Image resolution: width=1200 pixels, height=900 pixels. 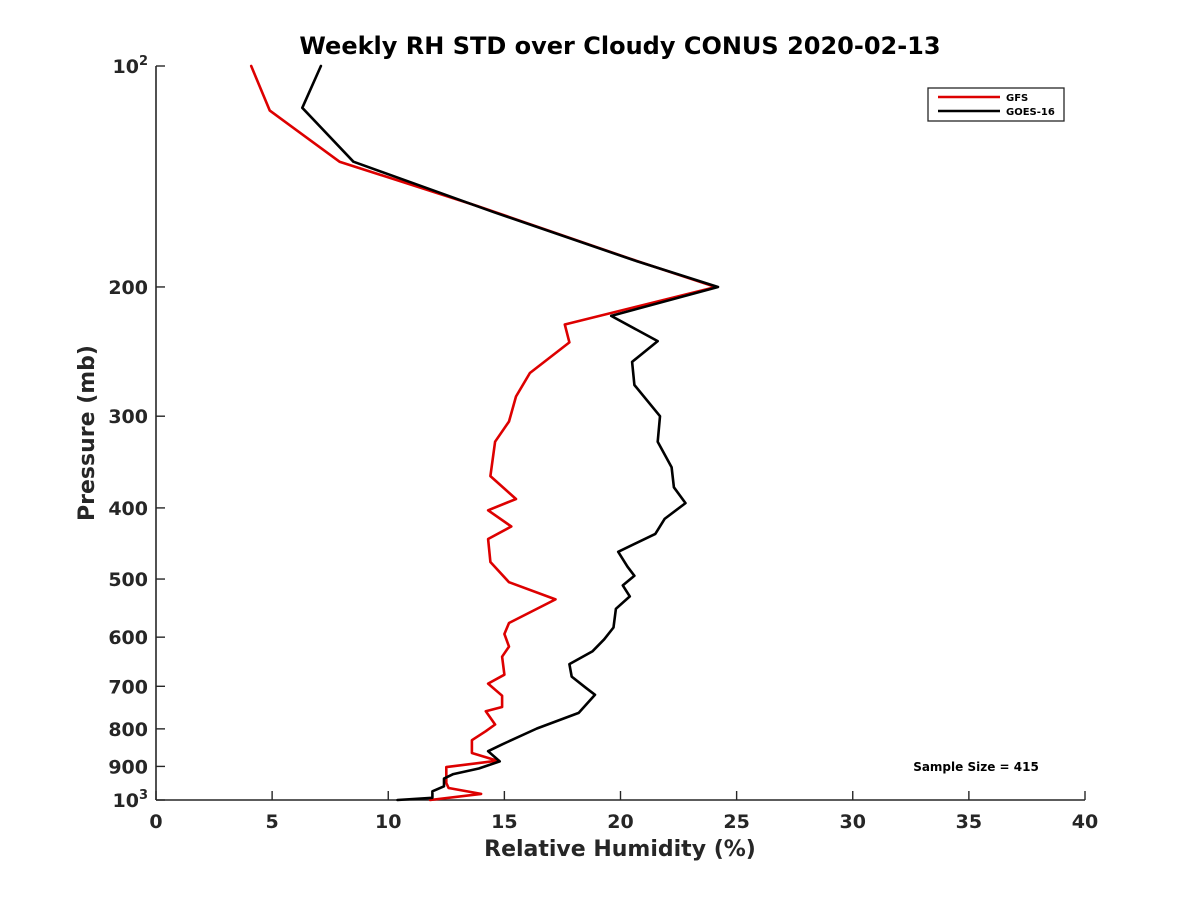 I want to click on y-tick-label: 700, so click(x=128, y=687).